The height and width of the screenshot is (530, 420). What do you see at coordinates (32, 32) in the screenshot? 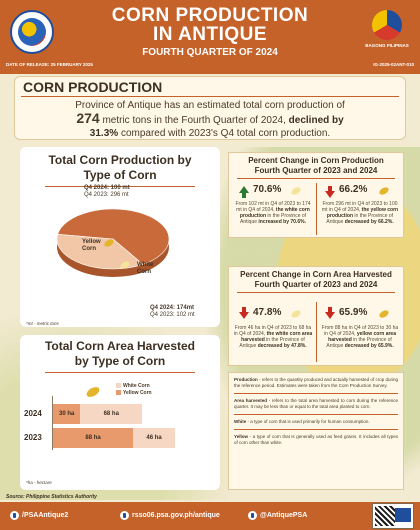
I see `psa-logo` at bounding box center [32, 32].